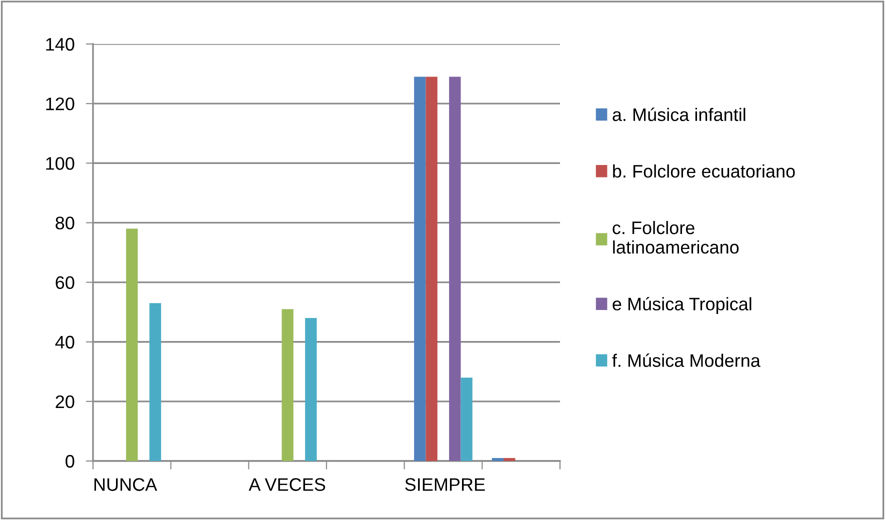 The image size is (886, 520). Describe the element at coordinates (60, 163) in the screenshot. I see `y-tick-label: 100` at that location.